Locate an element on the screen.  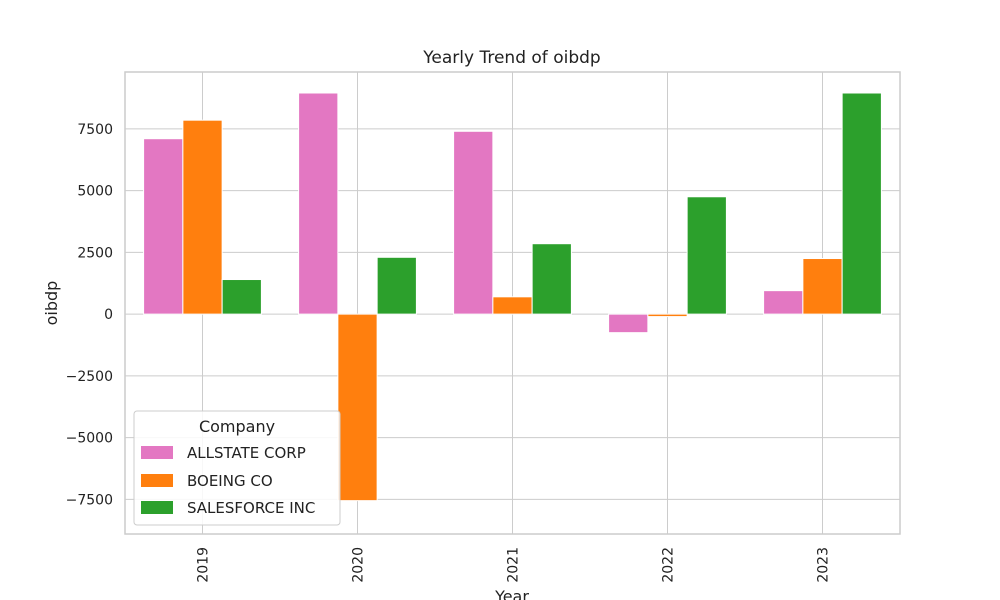
bar-allstate-corp-2023 is located at coordinates (783, 302).